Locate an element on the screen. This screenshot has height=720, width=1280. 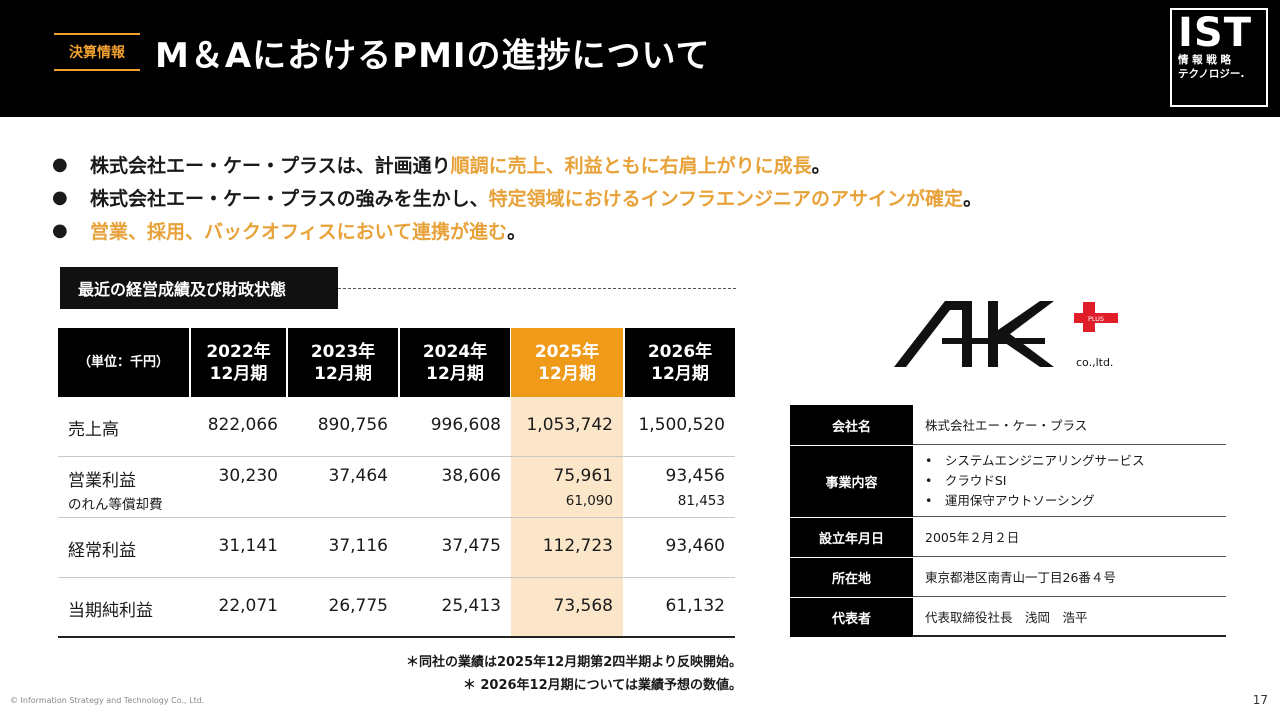
table-cell: 1,053,742 is located at coordinates (569, 425).